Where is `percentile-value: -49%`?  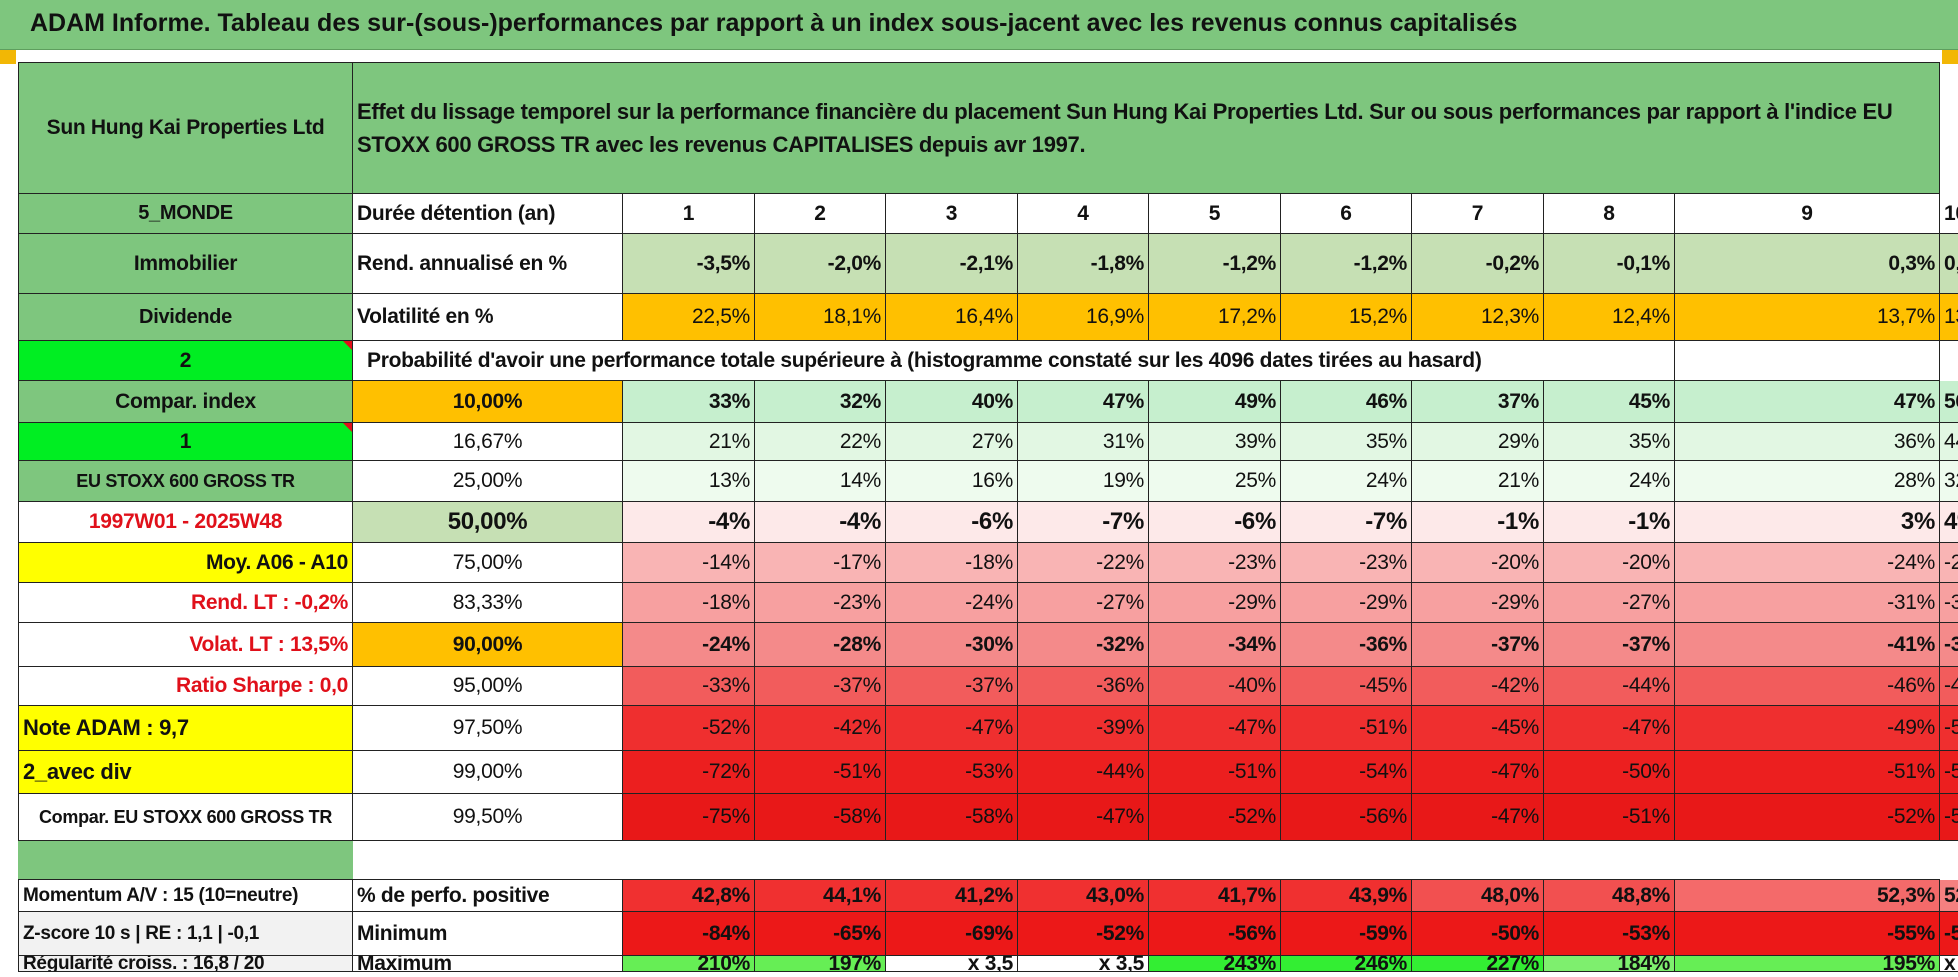
percentile-value: -49% is located at coordinates (1807, 728).